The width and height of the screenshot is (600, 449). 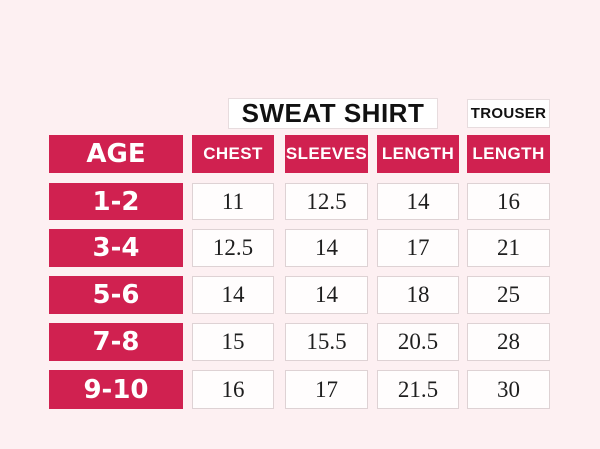 What do you see at coordinates (233, 248) in the screenshot?
I see `table-cell-chest: 12.5` at bounding box center [233, 248].